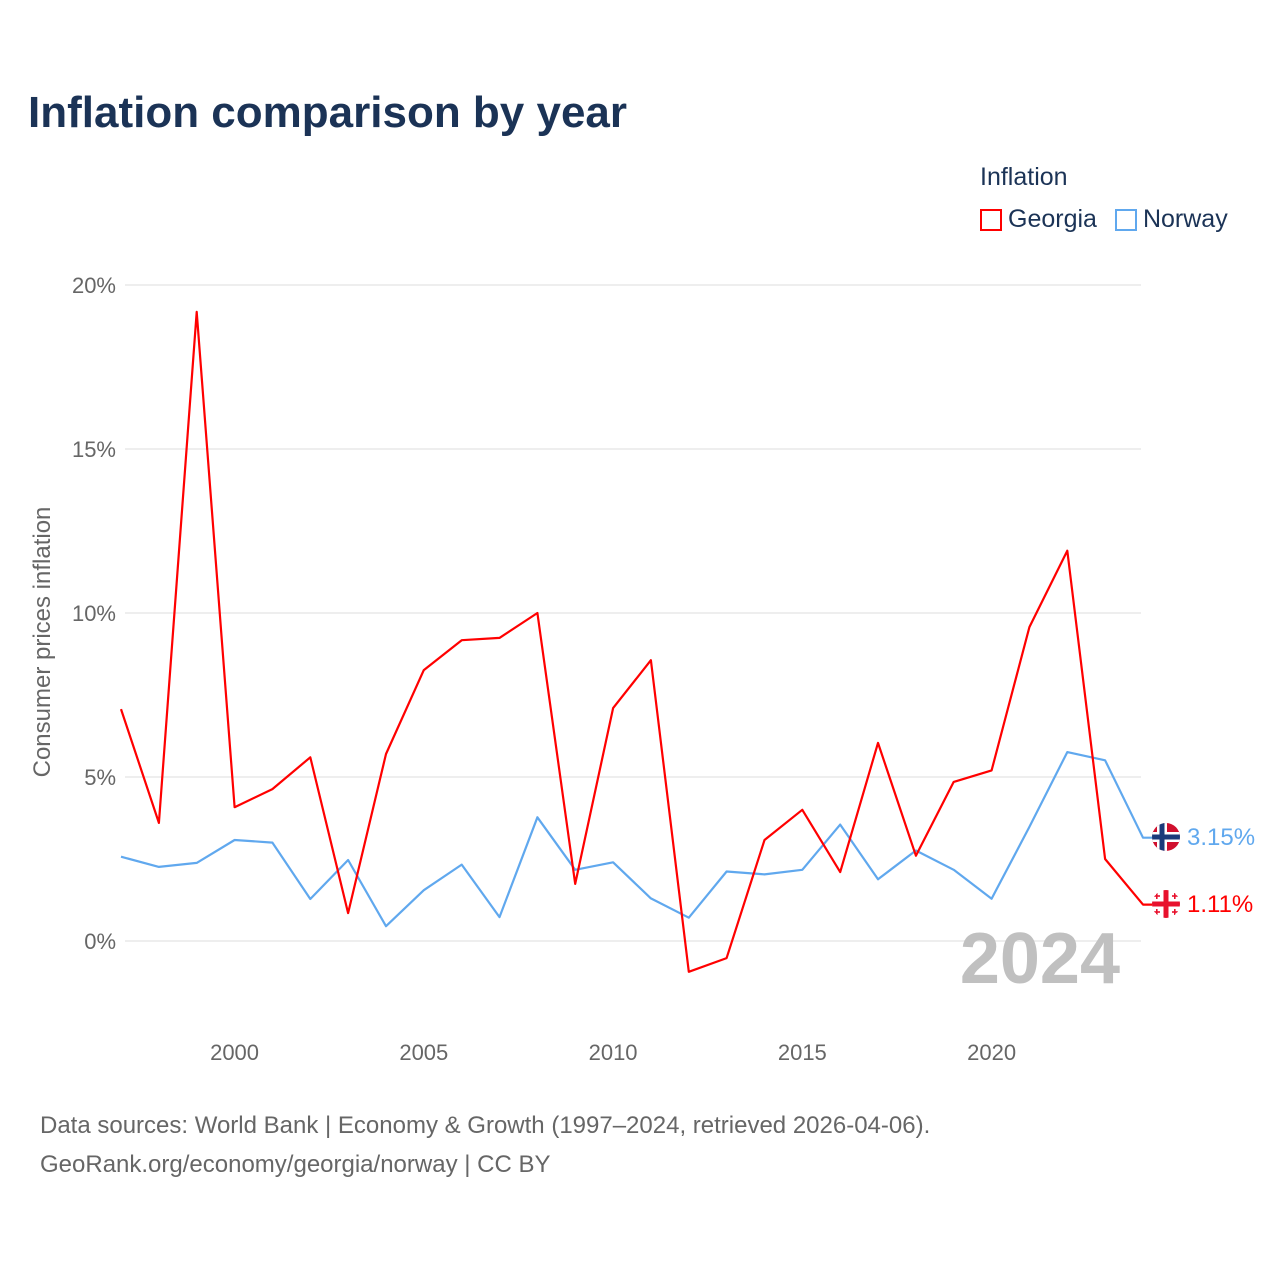 This screenshot has height=1280, width=1280. What do you see at coordinates (1221, 837) in the screenshot?
I see `norway-end-label: 3.15%` at bounding box center [1221, 837].